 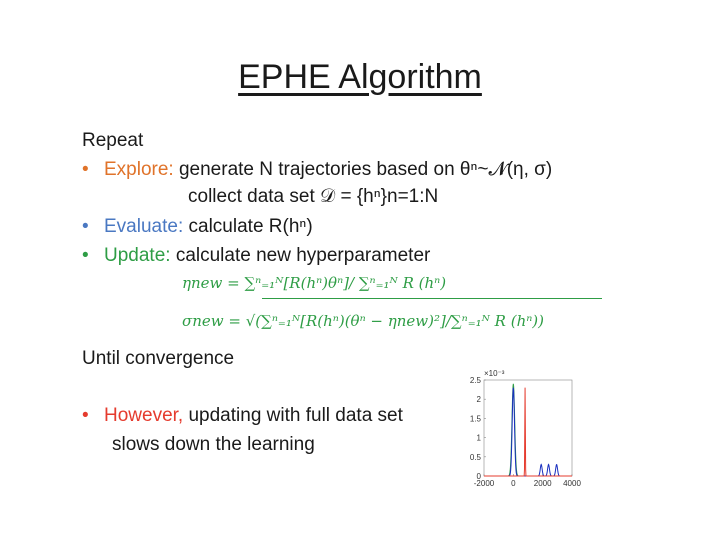 What do you see at coordinates (137, 255) in the screenshot?
I see `update-label: Update:` at bounding box center [137, 255].